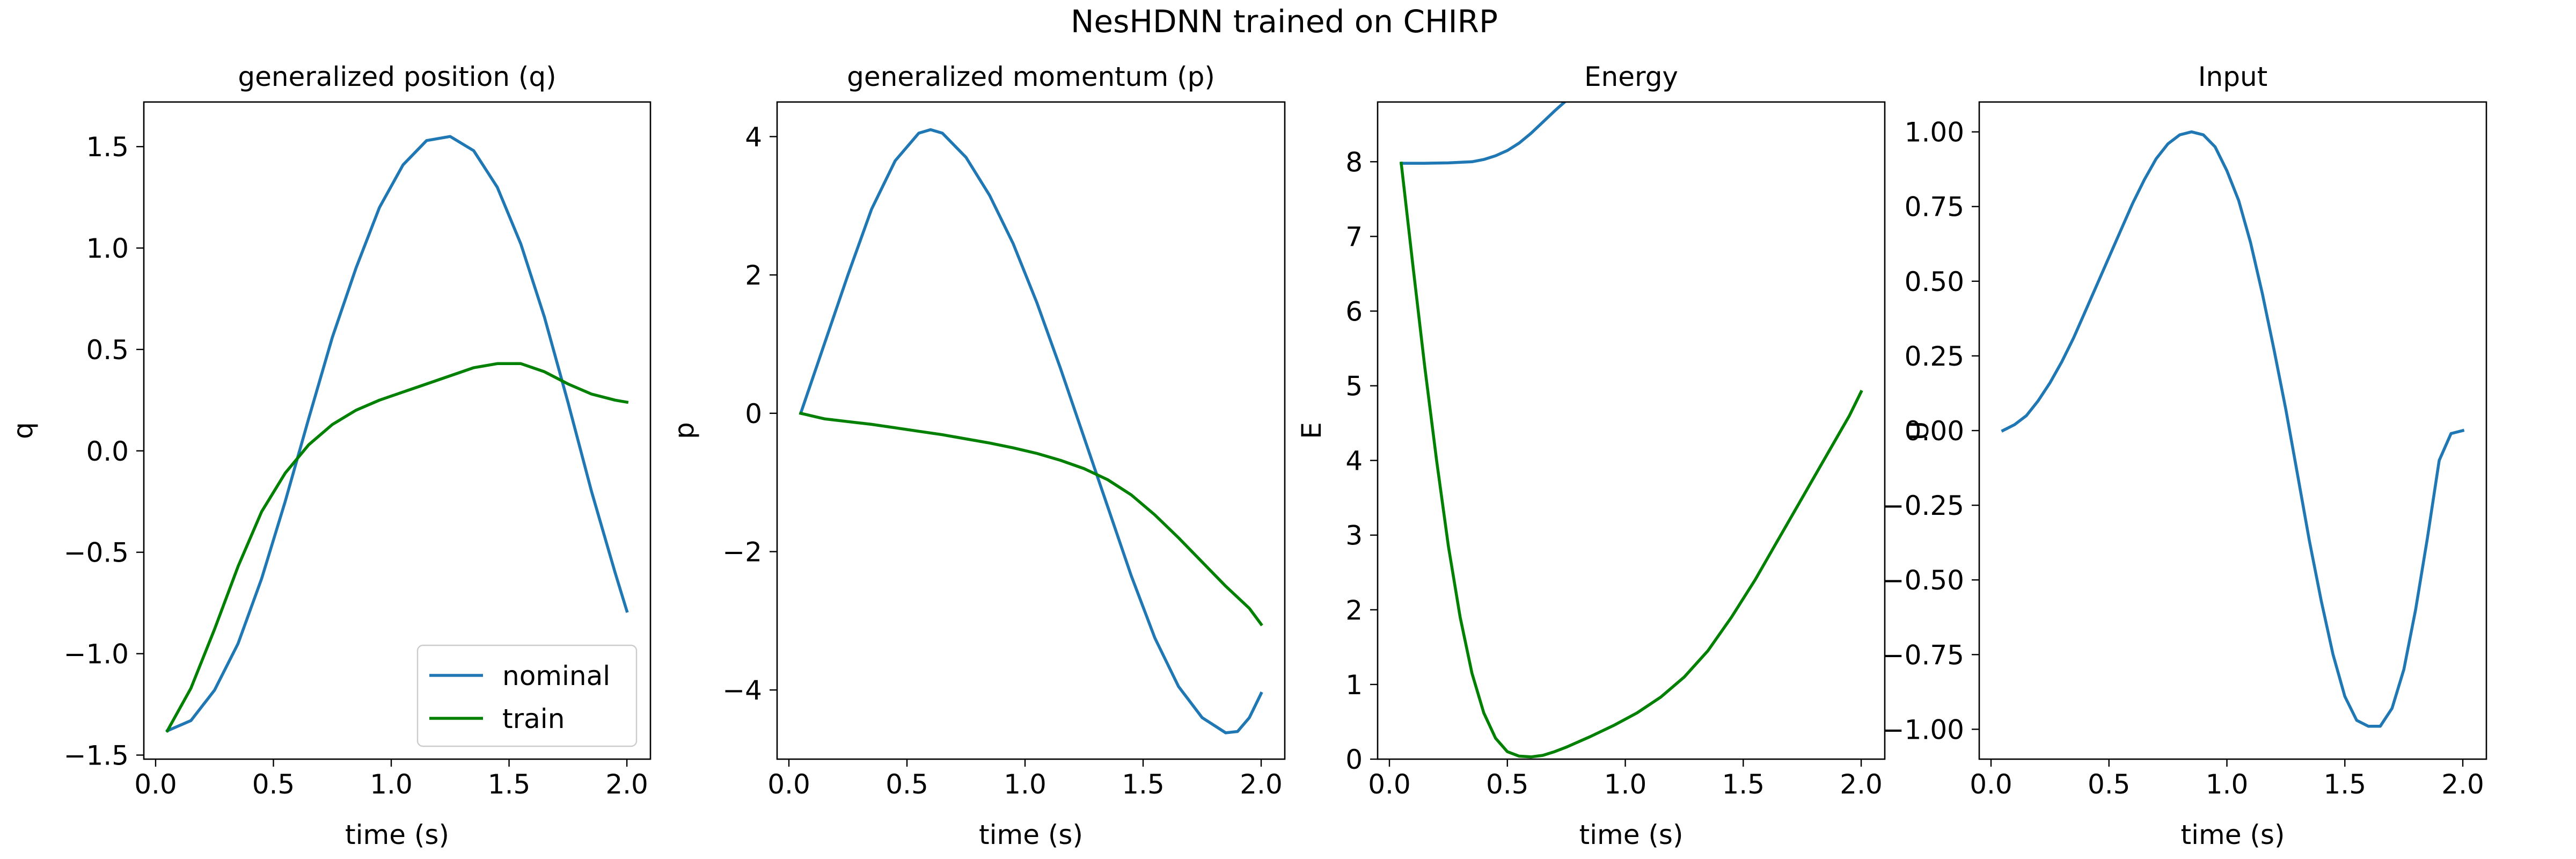  Describe the element at coordinates (96, 553) in the screenshot. I see `y-tick-label: −0.5` at that location.